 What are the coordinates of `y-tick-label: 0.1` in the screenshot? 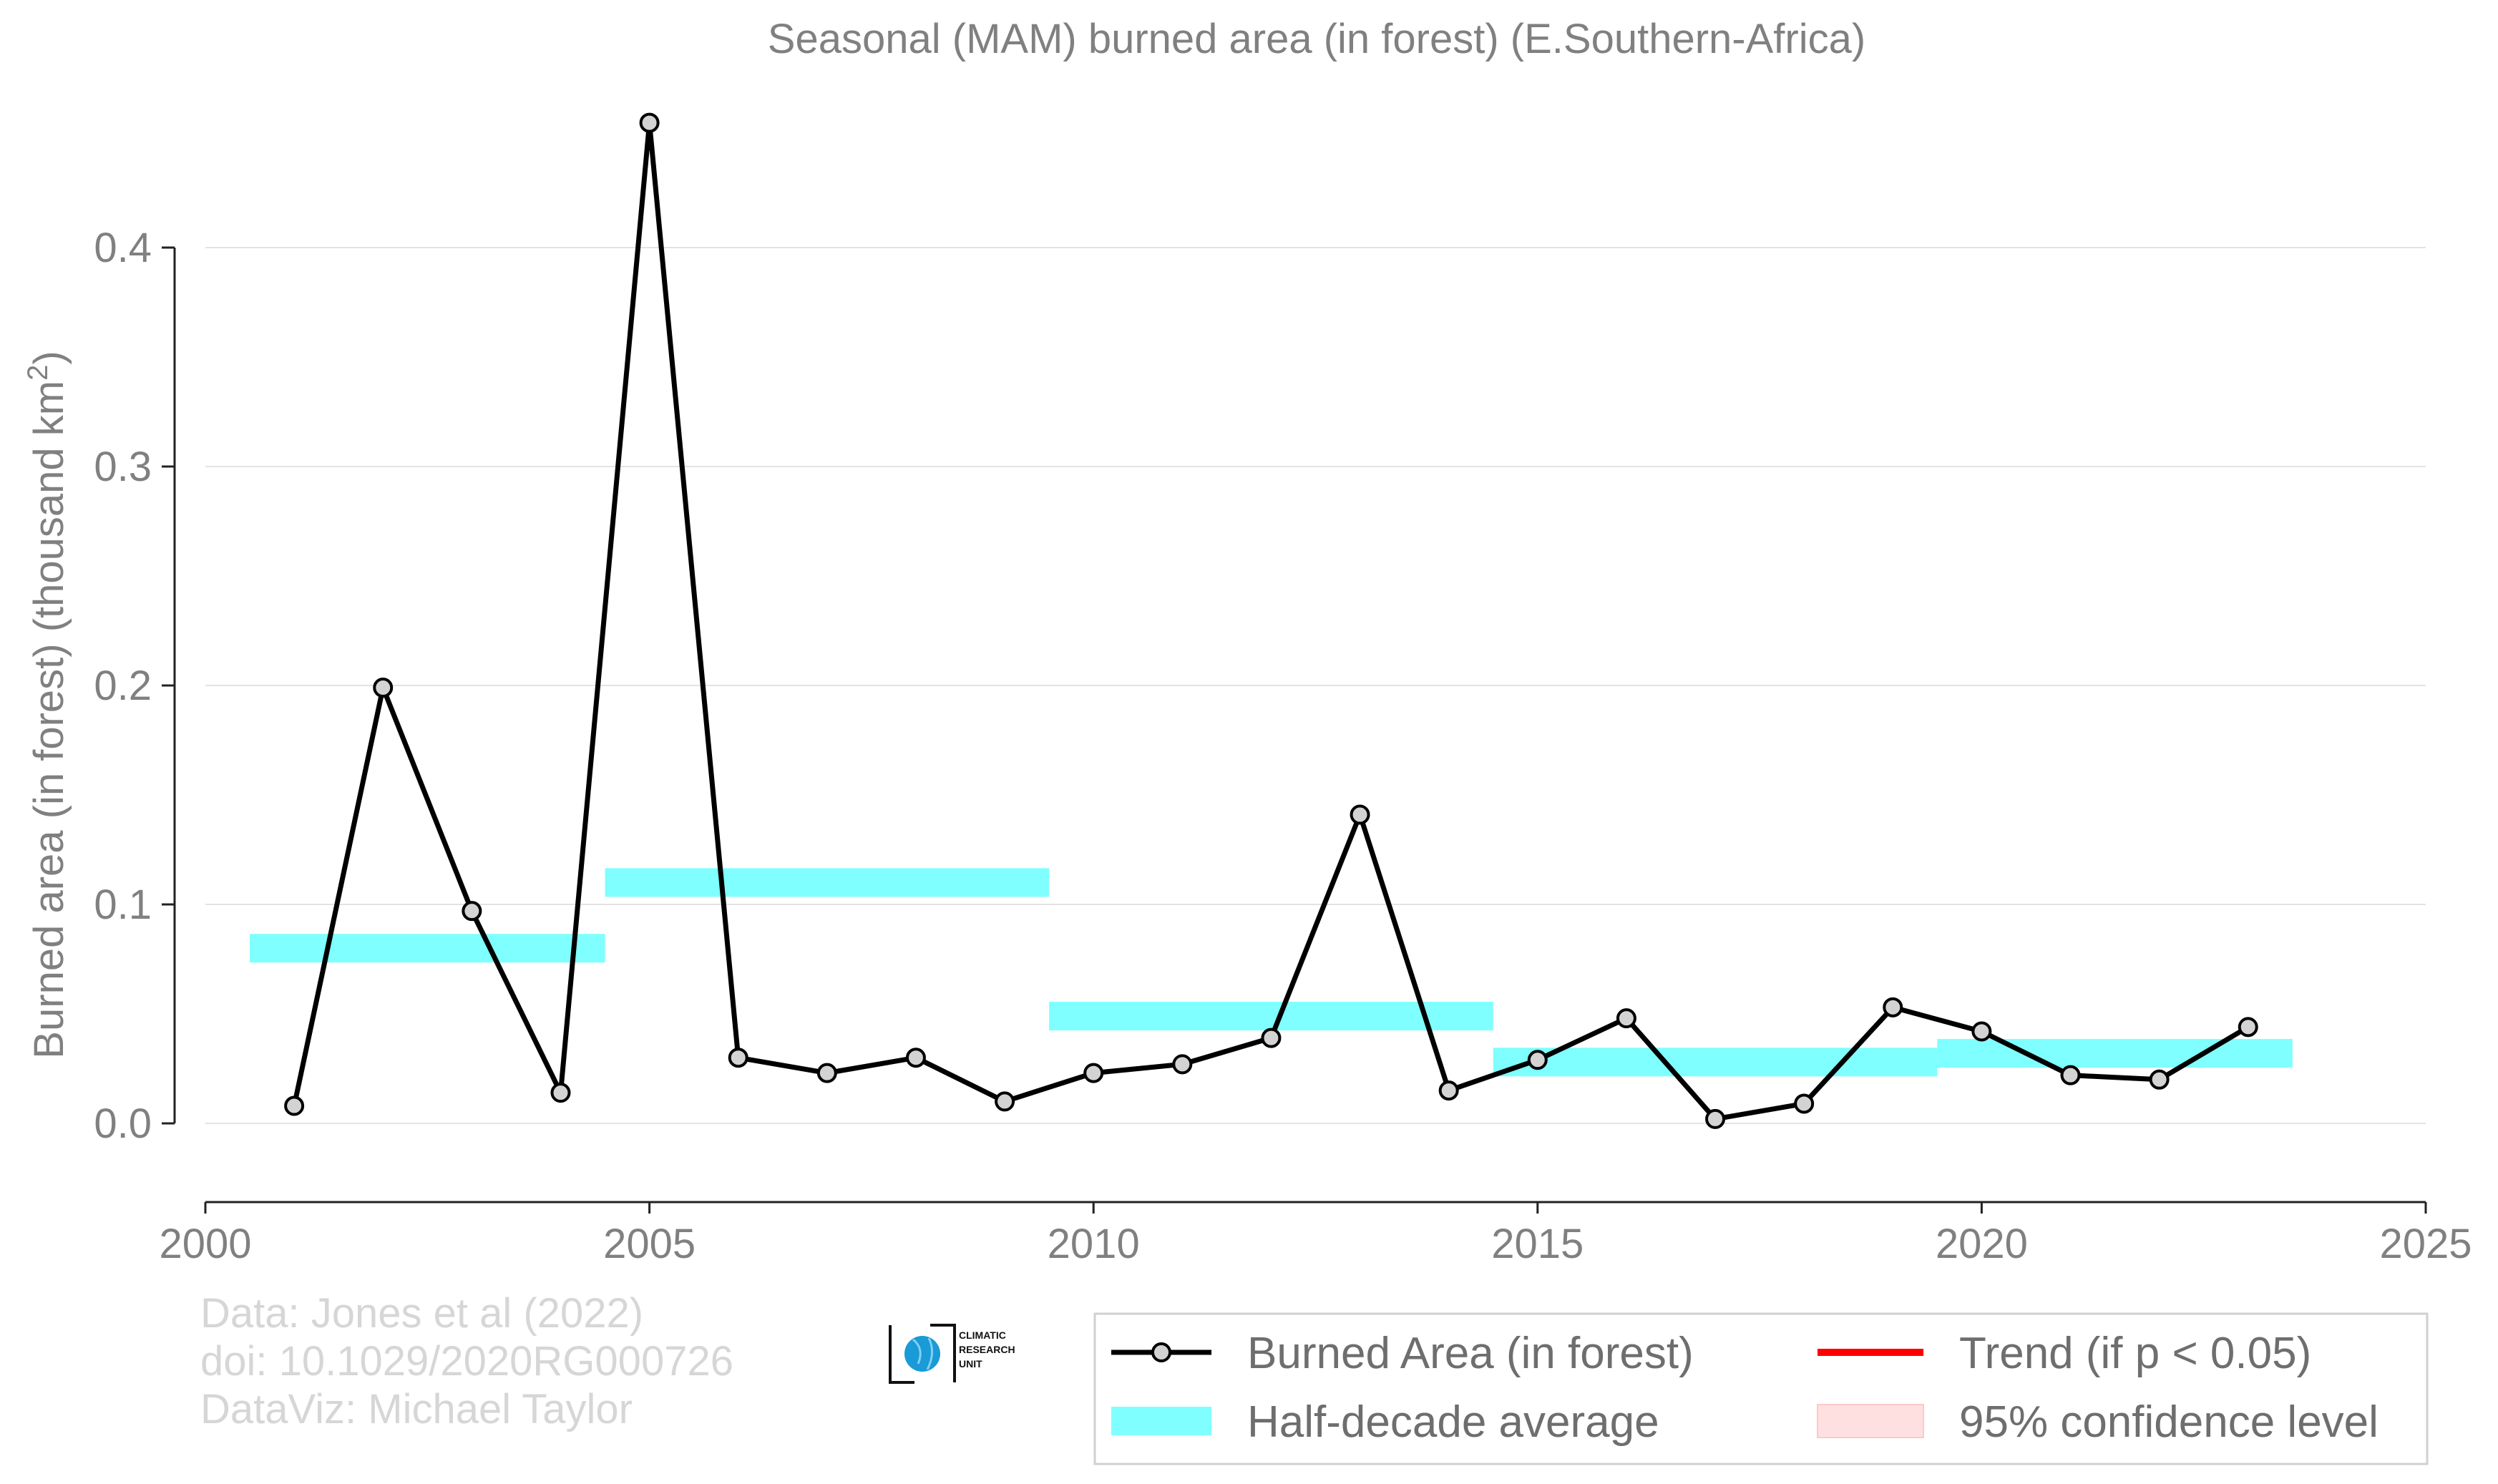 It's located at (123, 905).